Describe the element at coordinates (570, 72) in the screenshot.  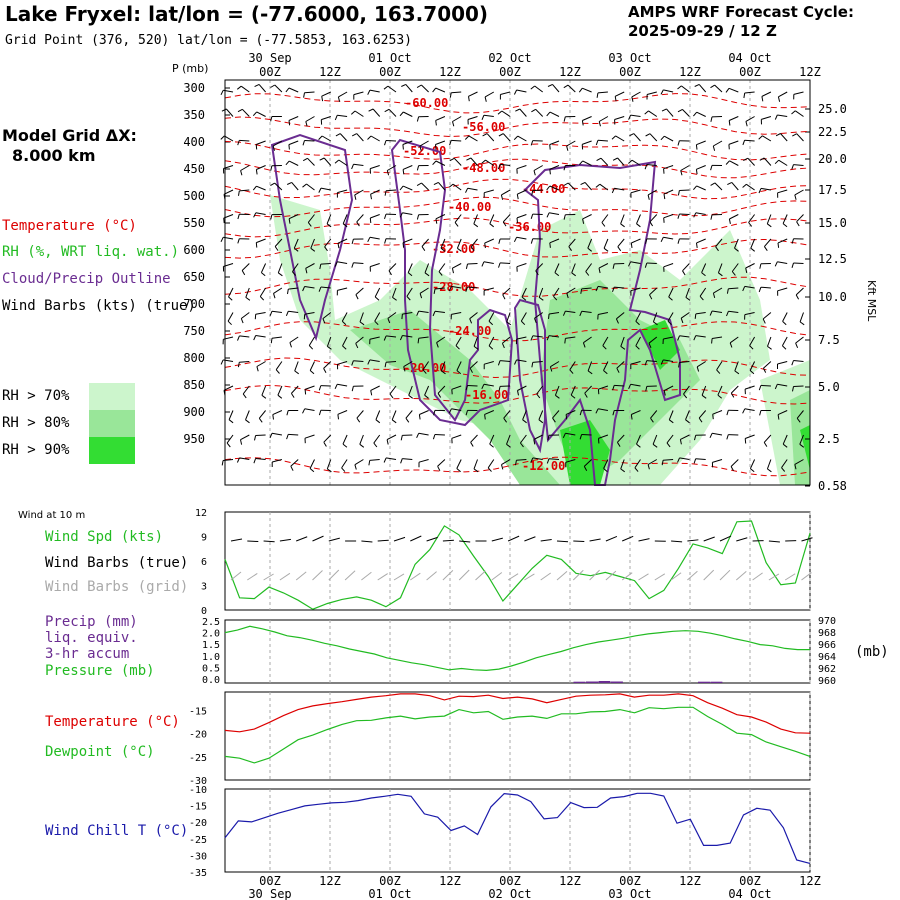
I see `top-hour-5: 12Z` at that location.